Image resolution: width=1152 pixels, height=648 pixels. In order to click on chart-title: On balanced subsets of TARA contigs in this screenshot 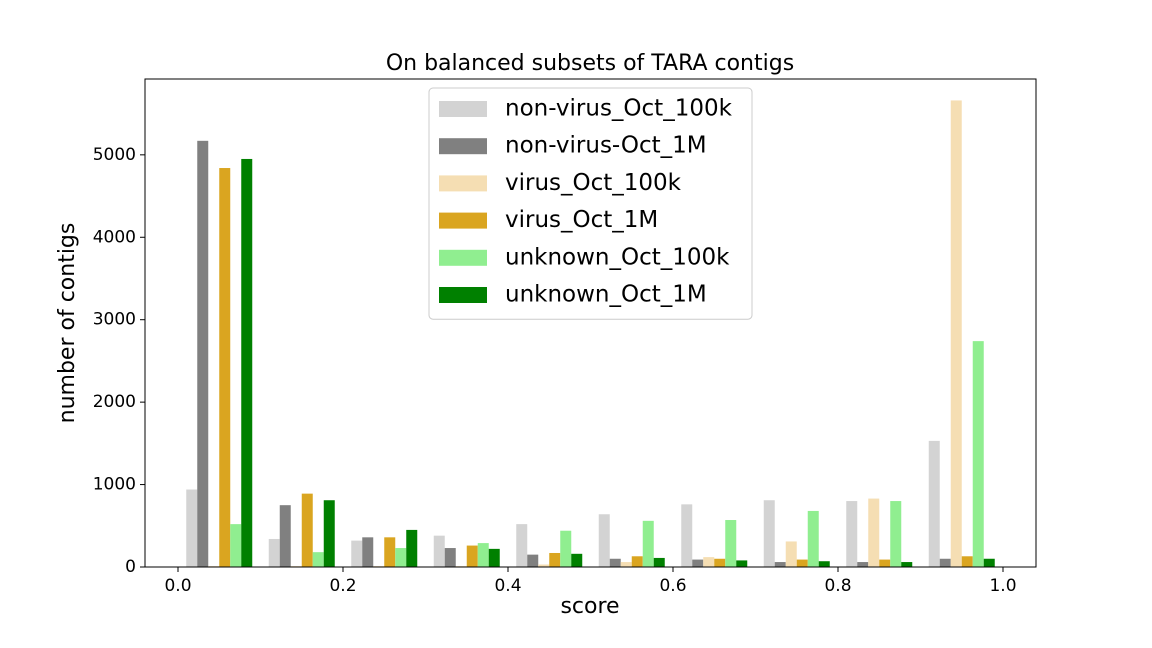, I will do `click(590, 63)`.